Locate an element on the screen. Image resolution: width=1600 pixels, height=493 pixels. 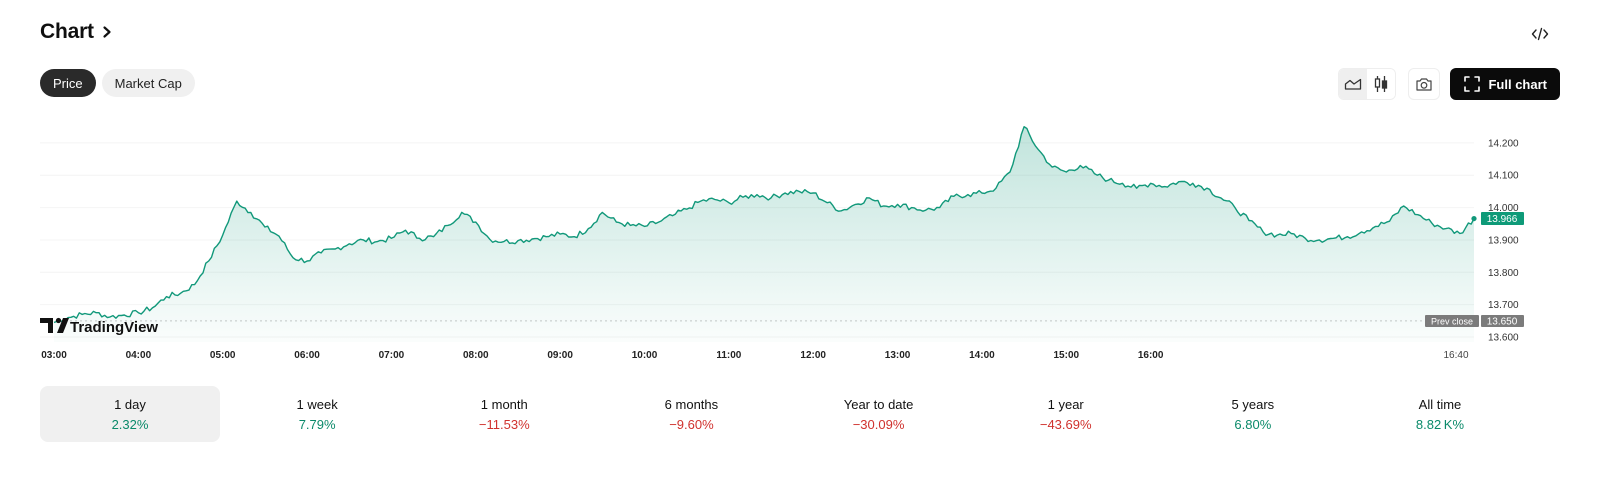
x-tick-label: 12:00 is located at coordinates (813, 355).